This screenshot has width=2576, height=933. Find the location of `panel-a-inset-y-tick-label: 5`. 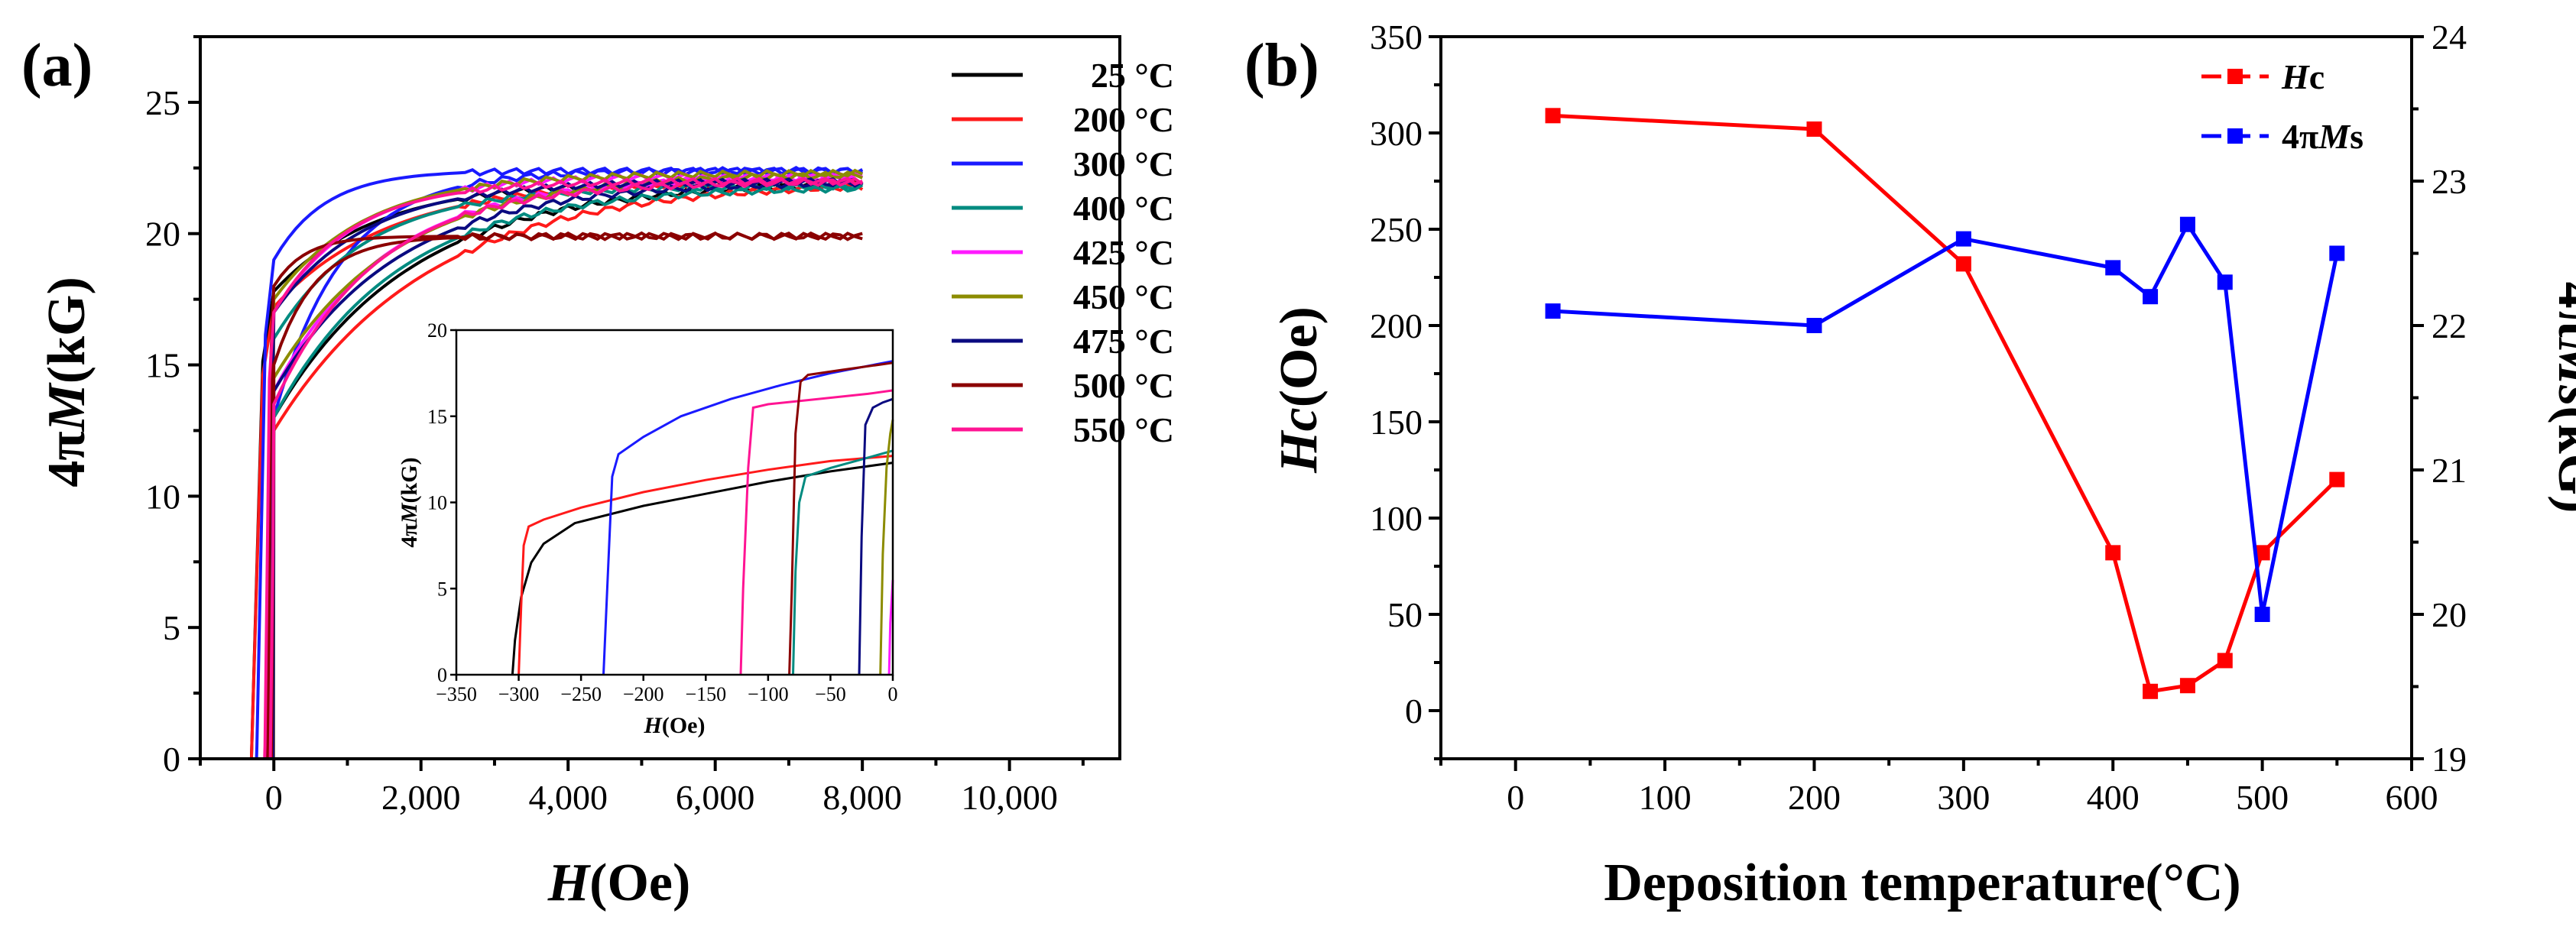

panel-a-inset-y-tick-label: 5 is located at coordinates (442, 589).